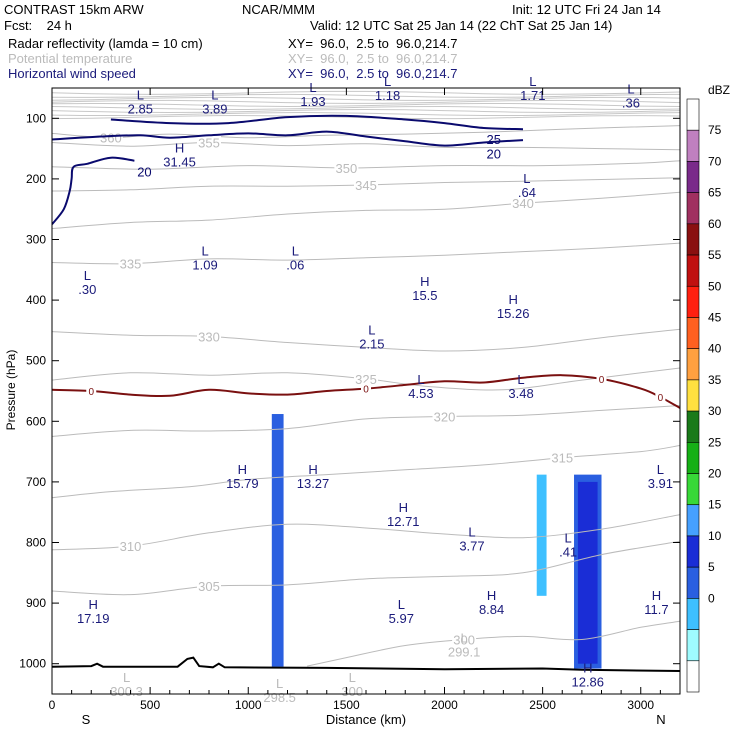 This screenshot has height=740, width=740. What do you see at coordinates (424, 295) in the screenshot?
I see `extremum-value: 15.5` at bounding box center [424, 295].